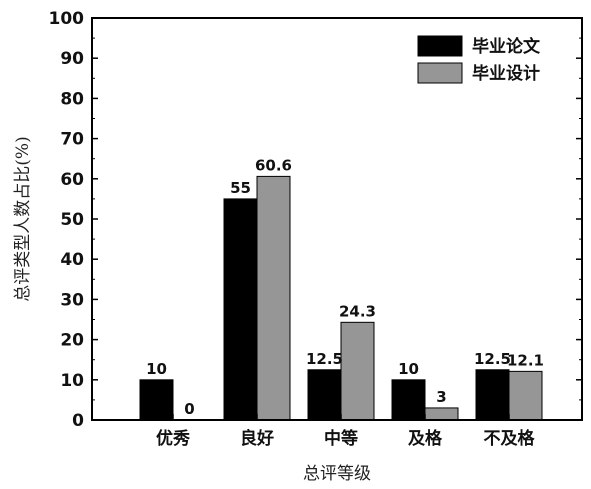  I want to click on x-axis: 优秀 良好 中等 及格 不及格, so click(345, 431).